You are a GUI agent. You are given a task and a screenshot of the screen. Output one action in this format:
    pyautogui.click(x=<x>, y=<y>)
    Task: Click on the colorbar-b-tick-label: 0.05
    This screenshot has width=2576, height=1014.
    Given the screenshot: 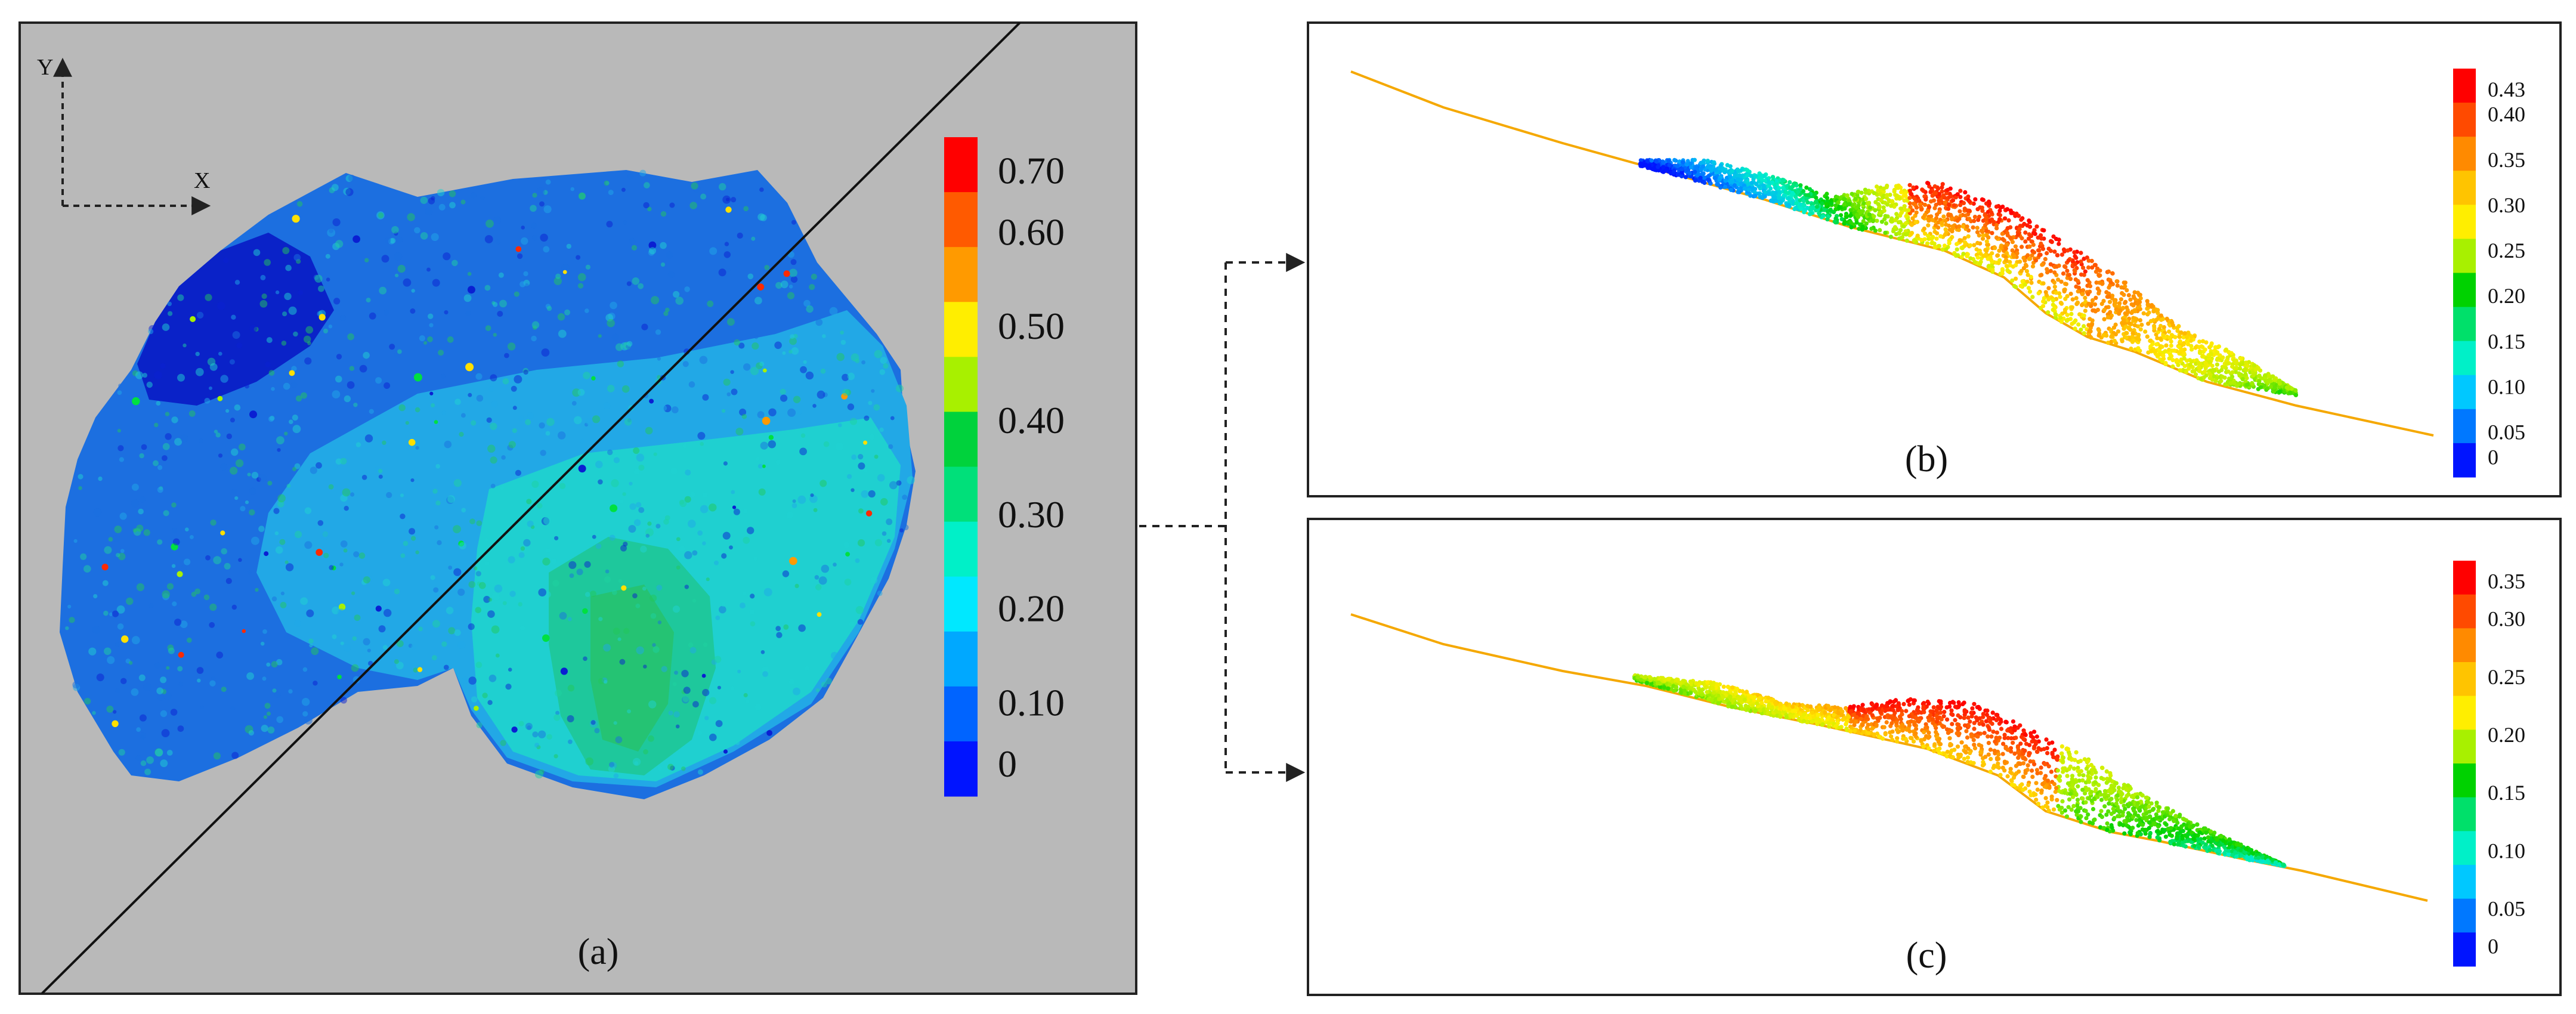 What is the action you would take?
    pyautogui.click(x=2506, y=432)
    